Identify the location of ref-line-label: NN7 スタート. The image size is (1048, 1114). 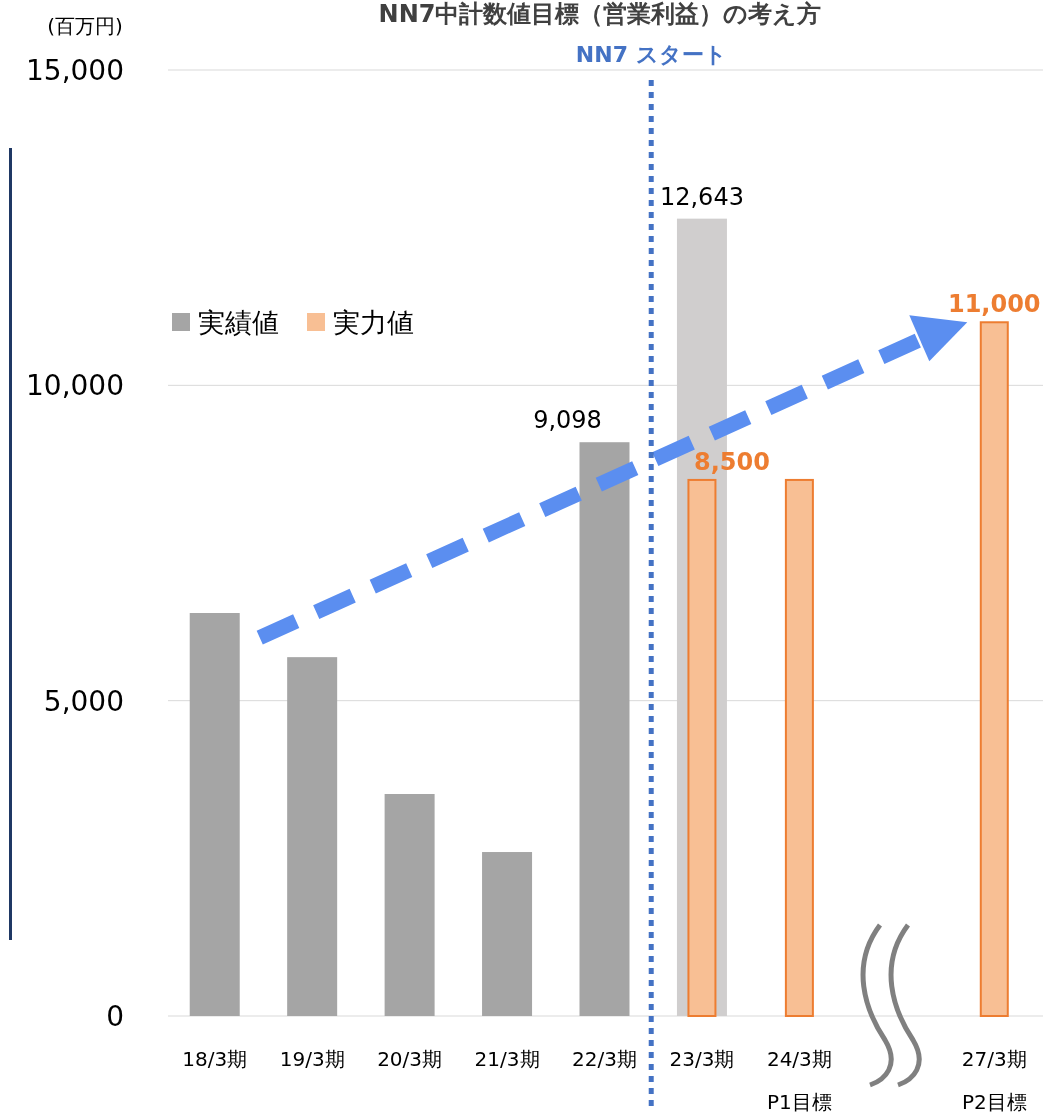
(651, 54).